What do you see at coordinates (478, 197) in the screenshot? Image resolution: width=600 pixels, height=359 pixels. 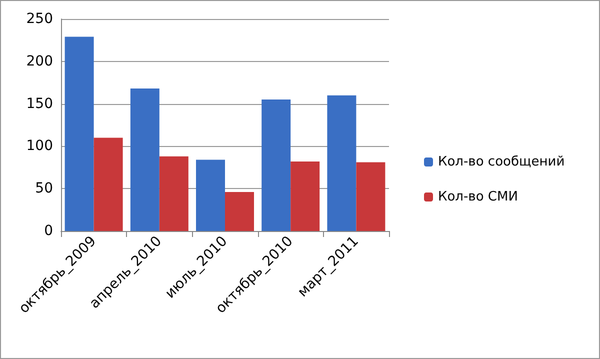 I see `legend-label: Кол-во СМИ` at bounding box center [478, 197].